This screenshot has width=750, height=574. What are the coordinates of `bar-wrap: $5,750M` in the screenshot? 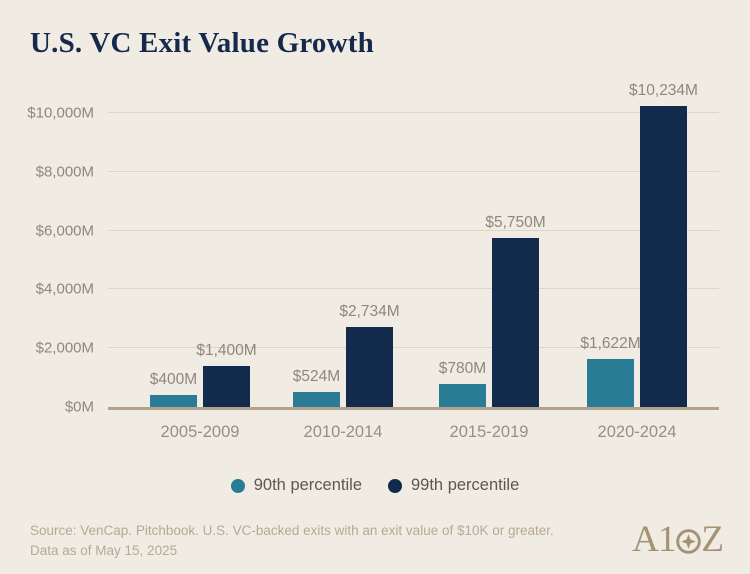 It's located at (515, 310).